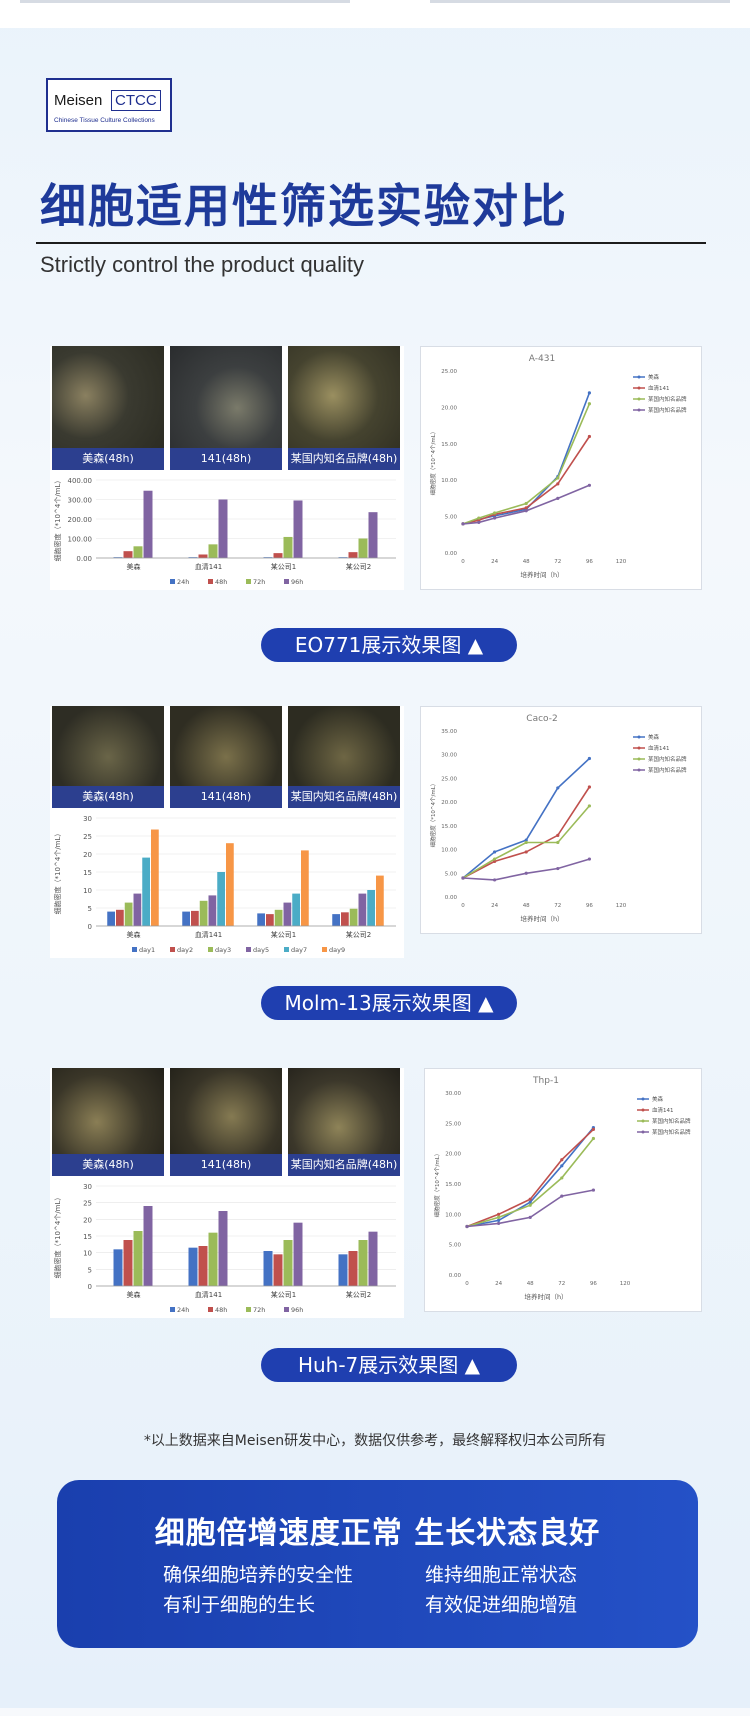  I want to click on legend-label: 48h, so click(221, 1310).